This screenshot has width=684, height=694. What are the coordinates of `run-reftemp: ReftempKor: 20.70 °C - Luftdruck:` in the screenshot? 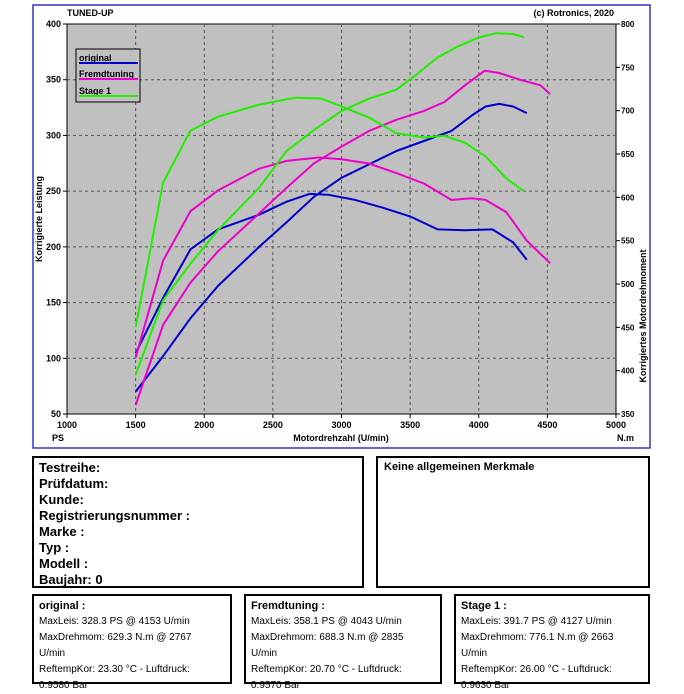 It's located at (326, 669).